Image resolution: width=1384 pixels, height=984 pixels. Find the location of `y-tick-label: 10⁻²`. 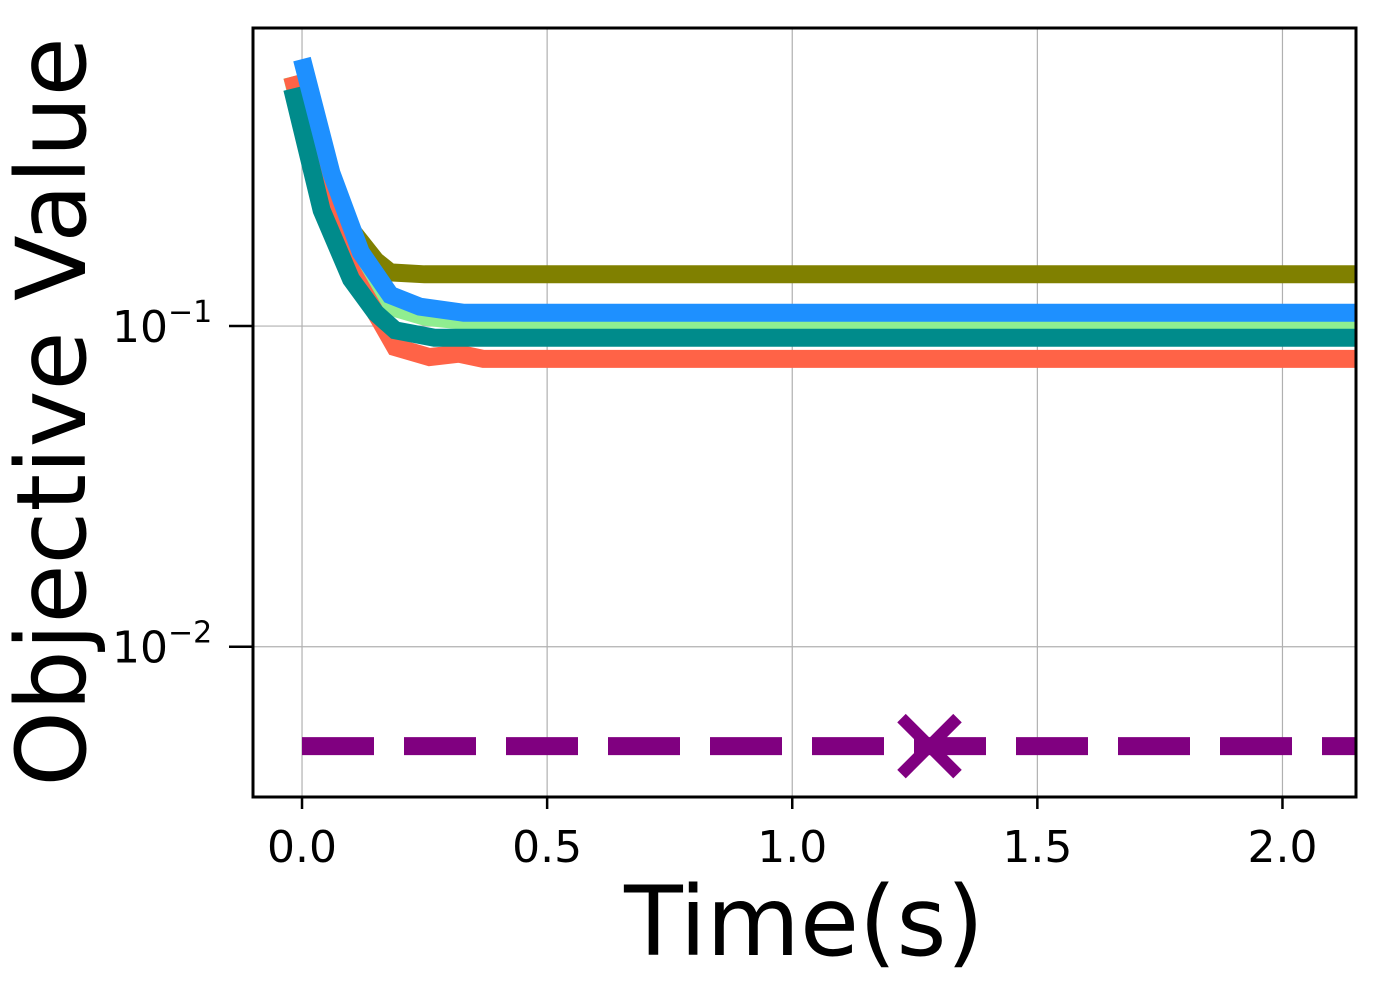

y-tick-label: 10⁻² is located at coordinates (162, 645).